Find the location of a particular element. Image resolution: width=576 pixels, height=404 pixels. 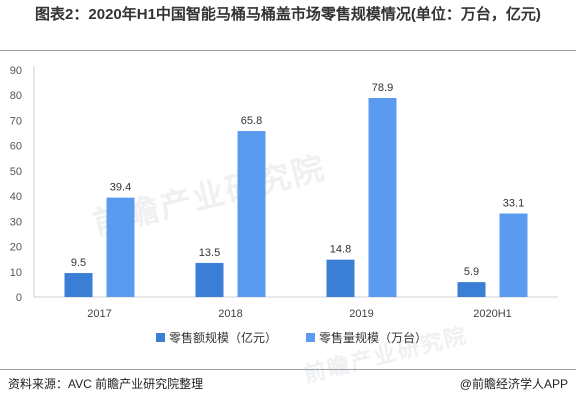

chart-title: 图表2：2020年H1中国智能马桶马桶盖市场零售规模情况(单位：万台，亿元) is located at coordinates (288, 14).